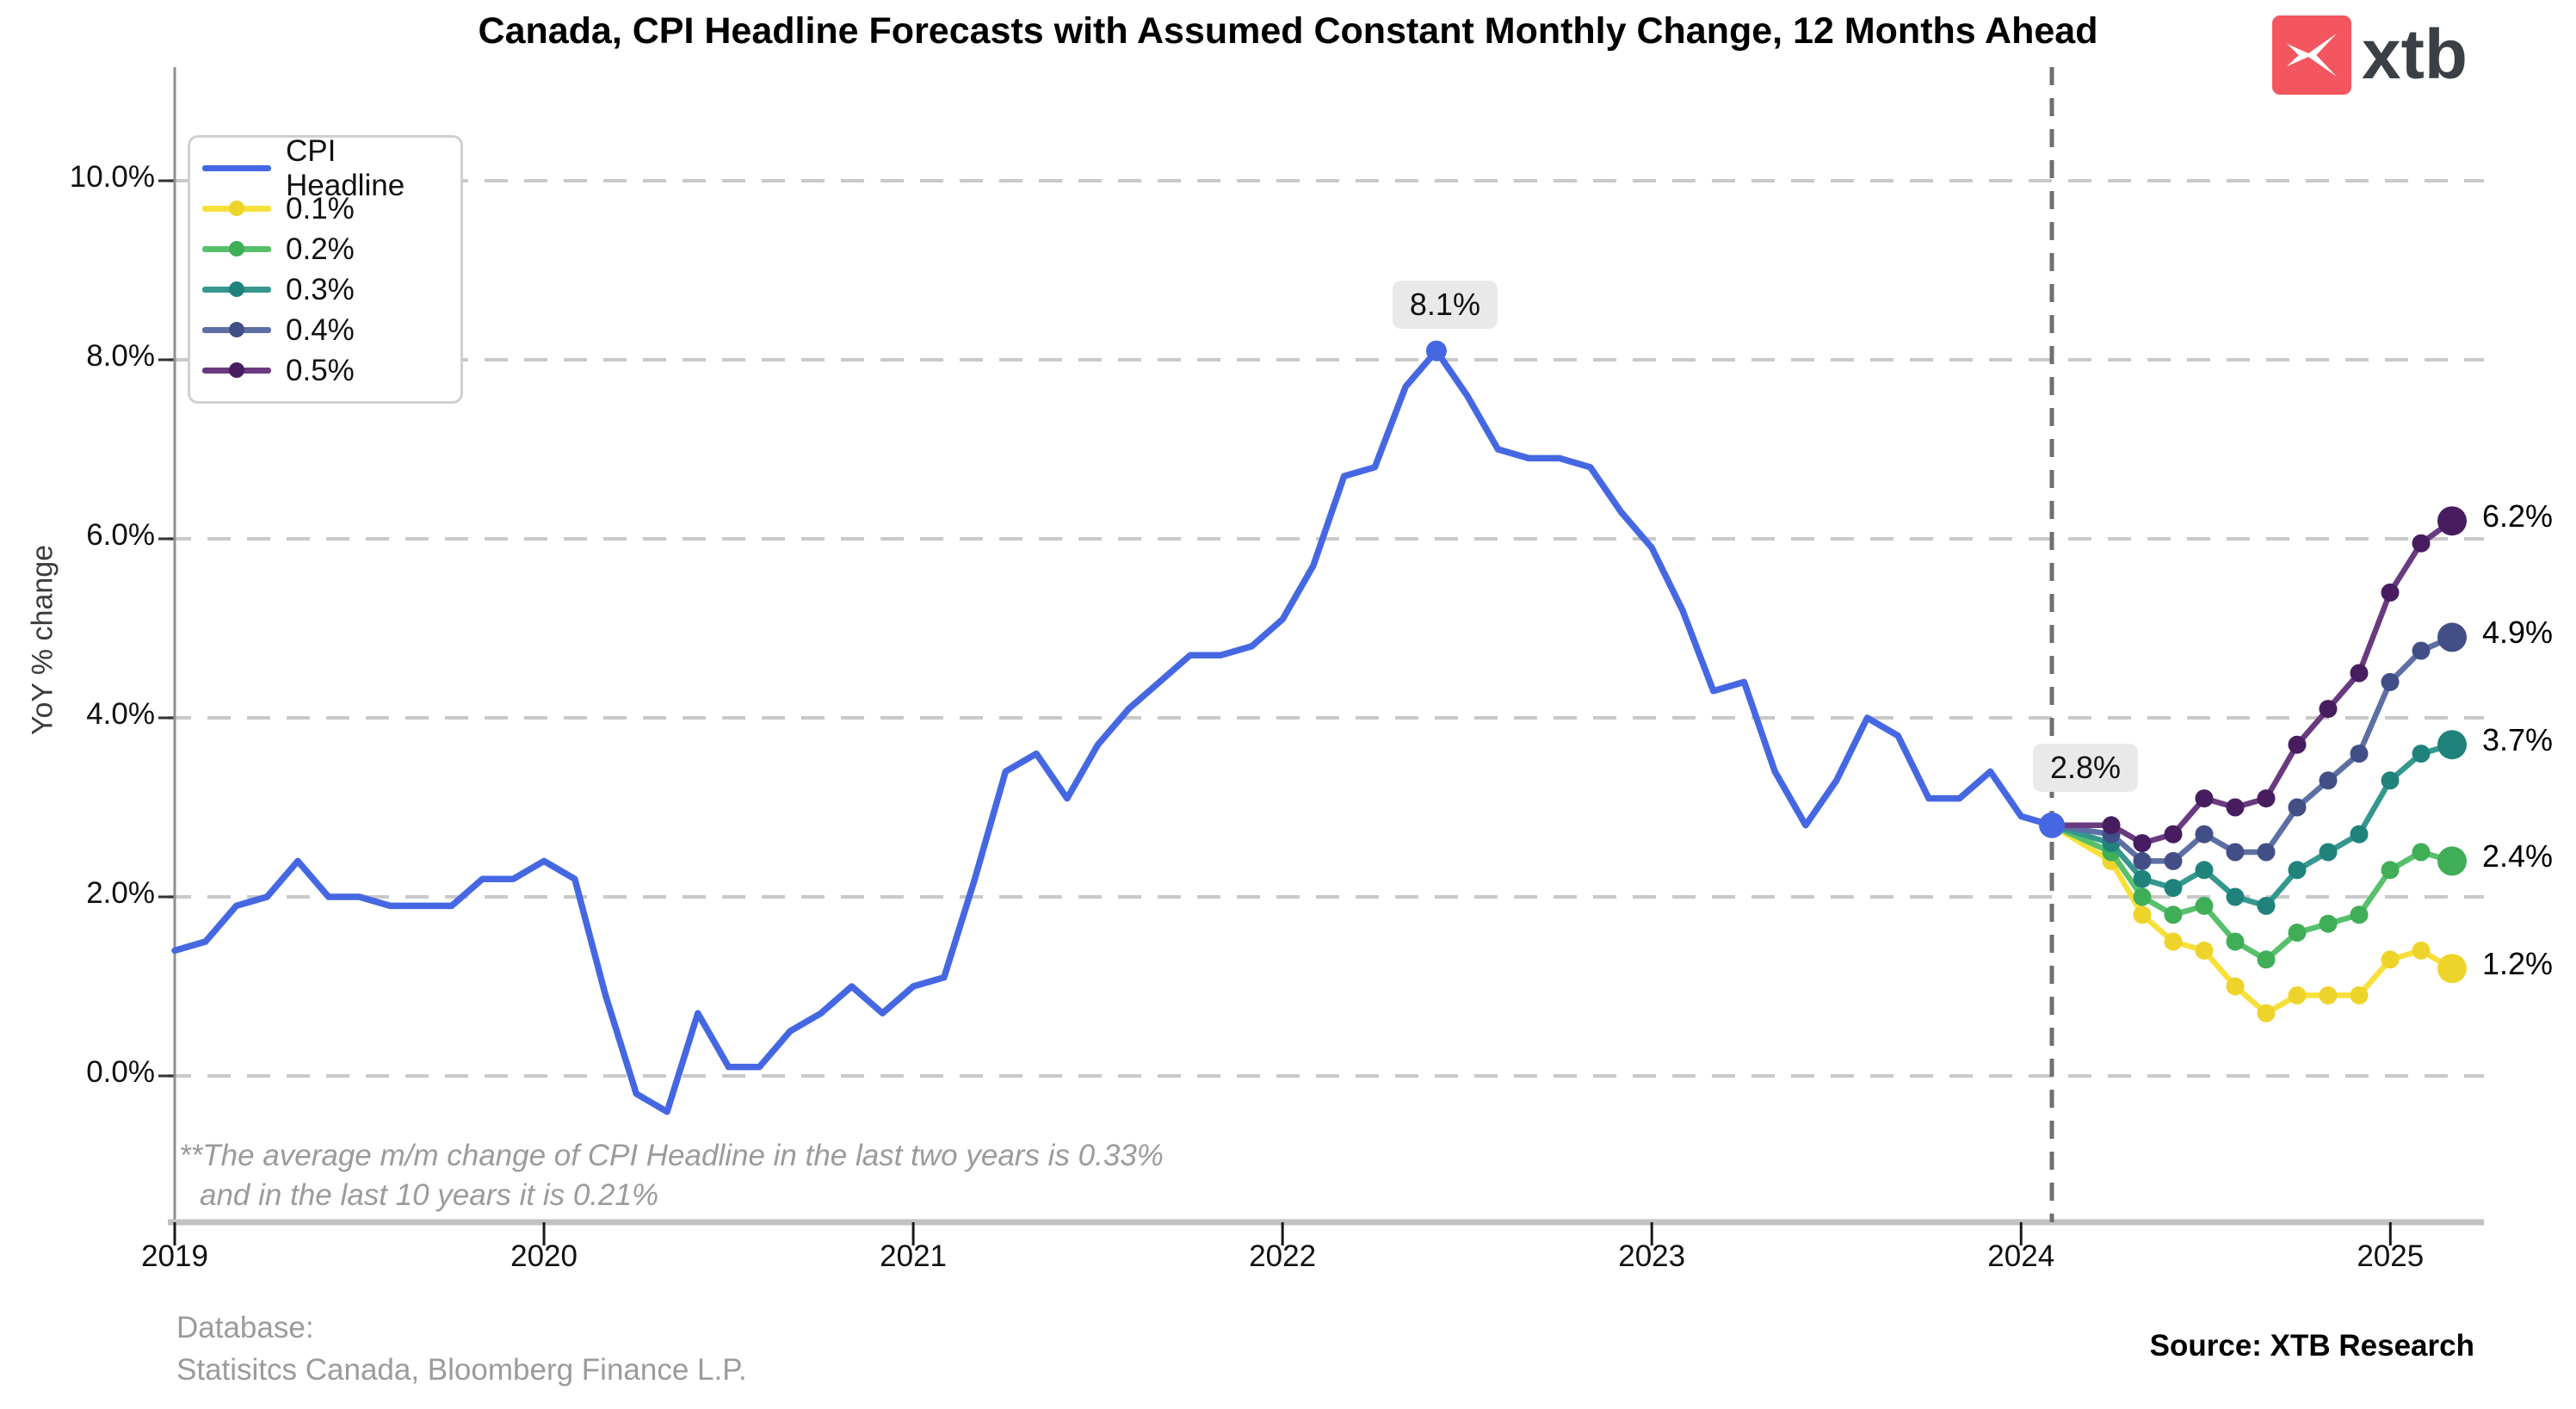 This screenshot has width=2576, height=1409. Describe the element at coordinates (1445, 304) in the screenshot. I see `annotation-8.1%: 8.1%` at that location.